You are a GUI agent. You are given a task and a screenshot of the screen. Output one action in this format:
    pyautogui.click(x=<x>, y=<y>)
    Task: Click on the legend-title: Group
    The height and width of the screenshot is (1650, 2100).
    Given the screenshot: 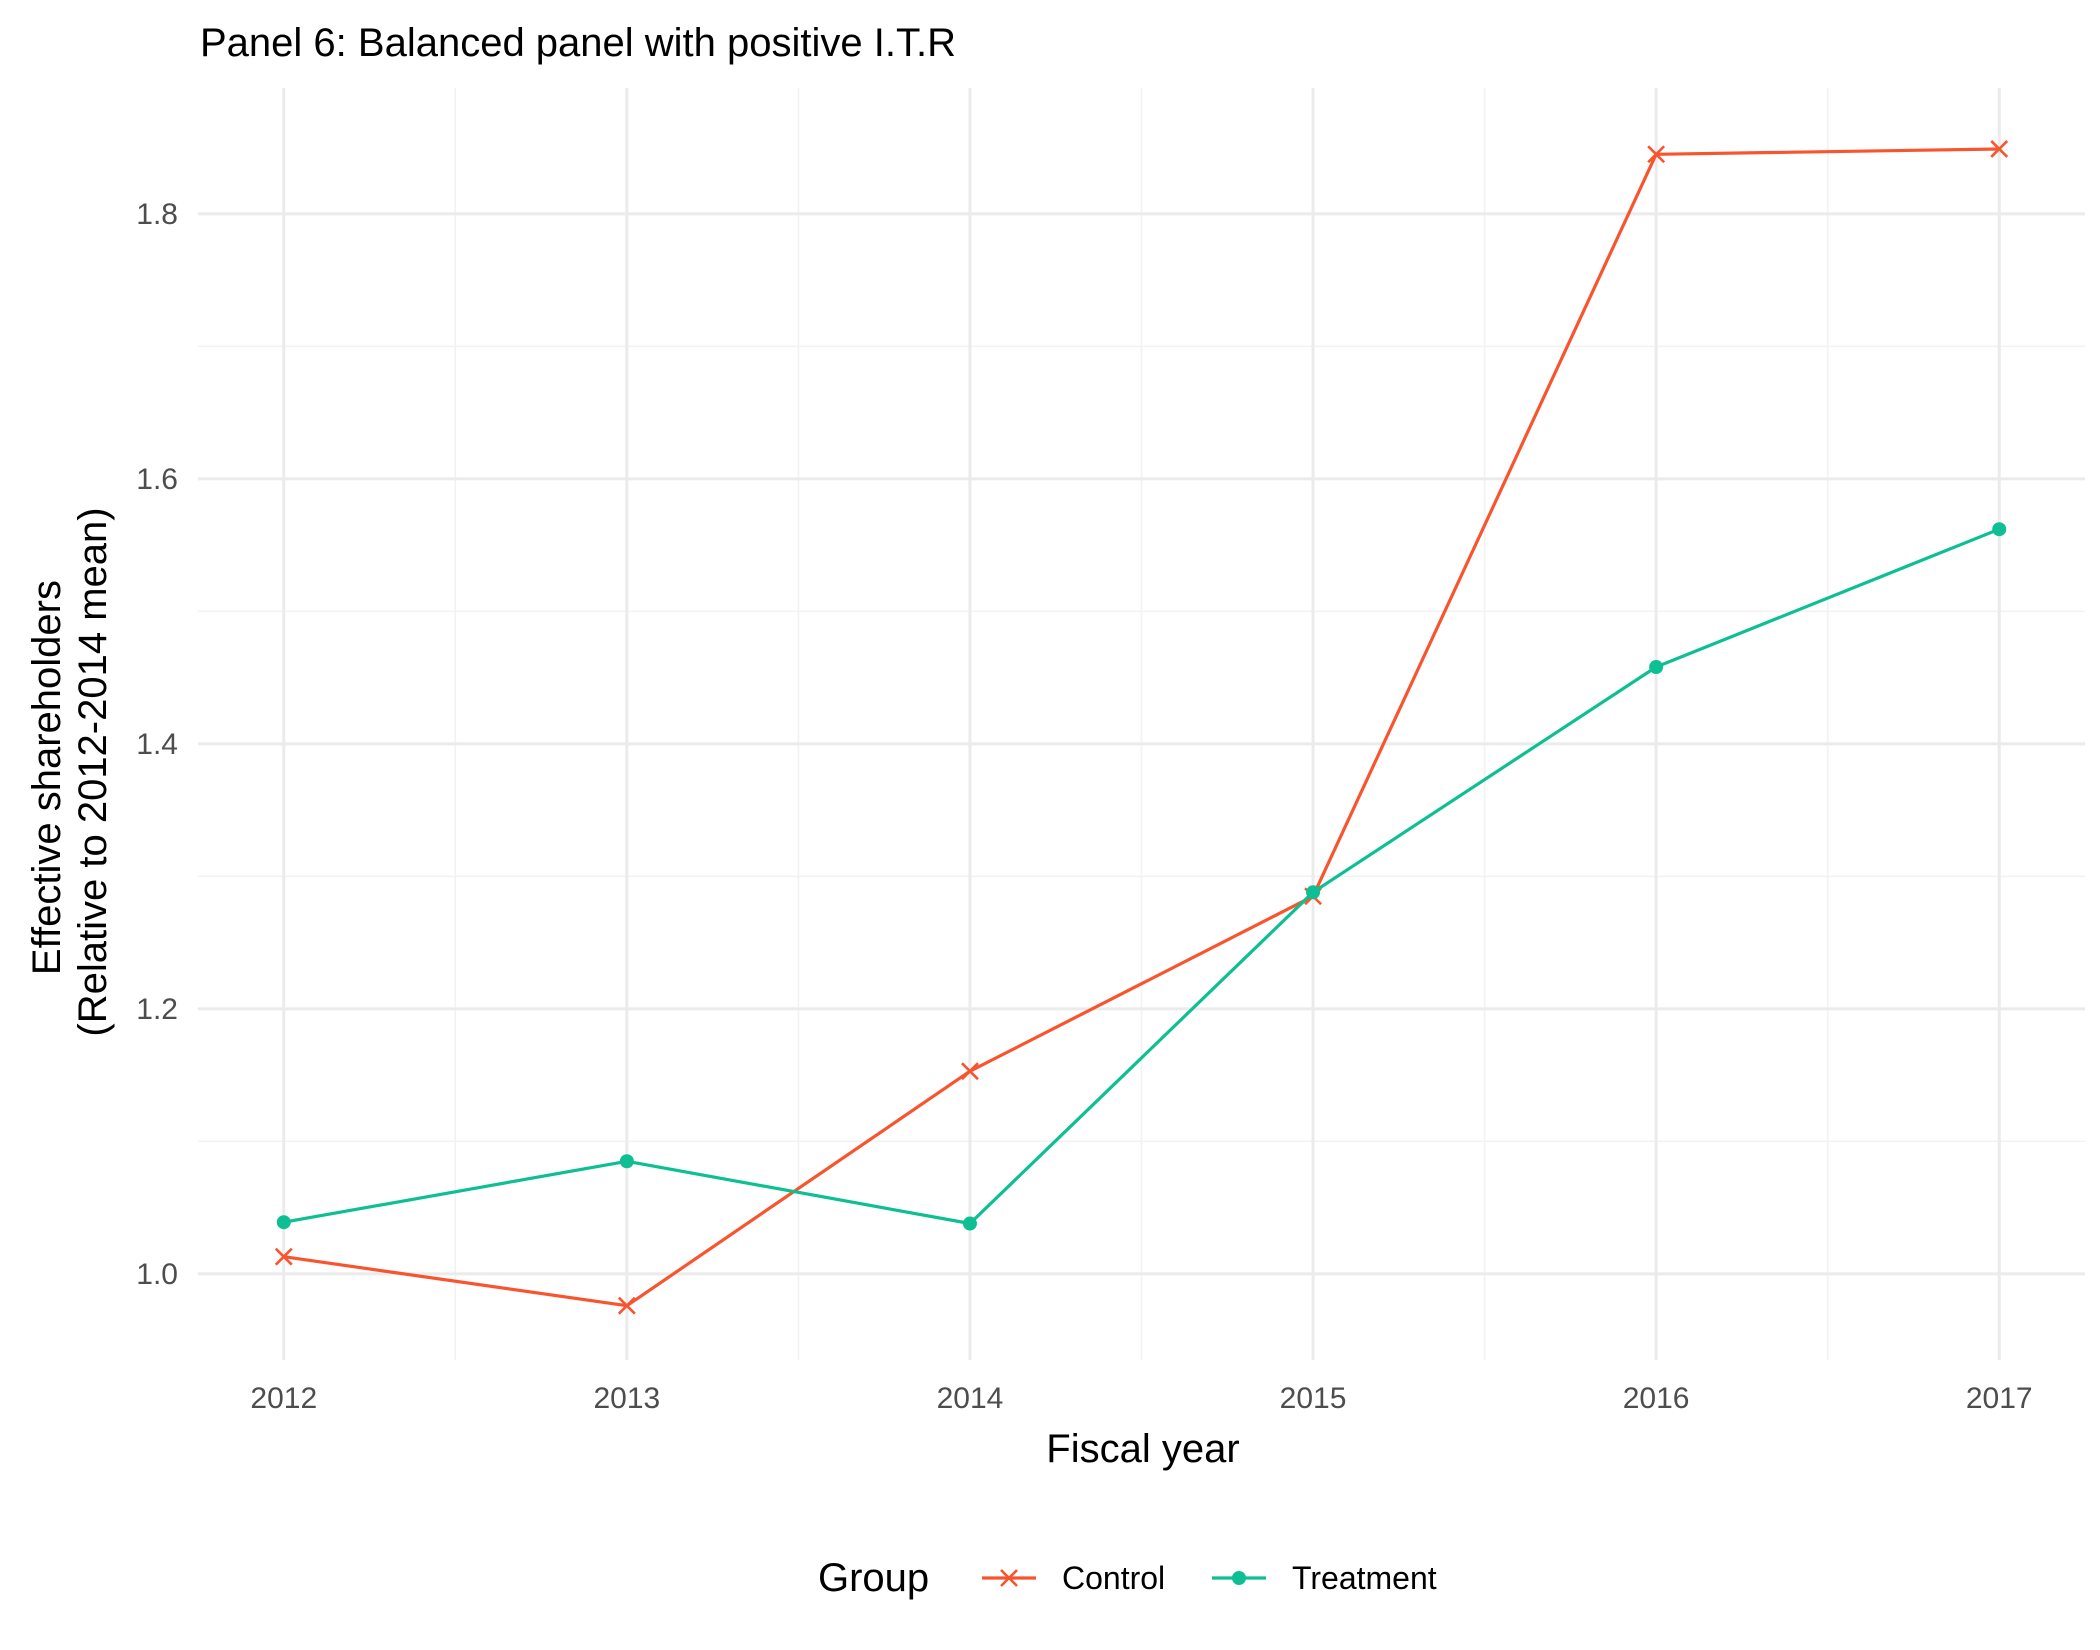 What is the action you would take?
    pyautogui.click(x=873, y=1578)
    